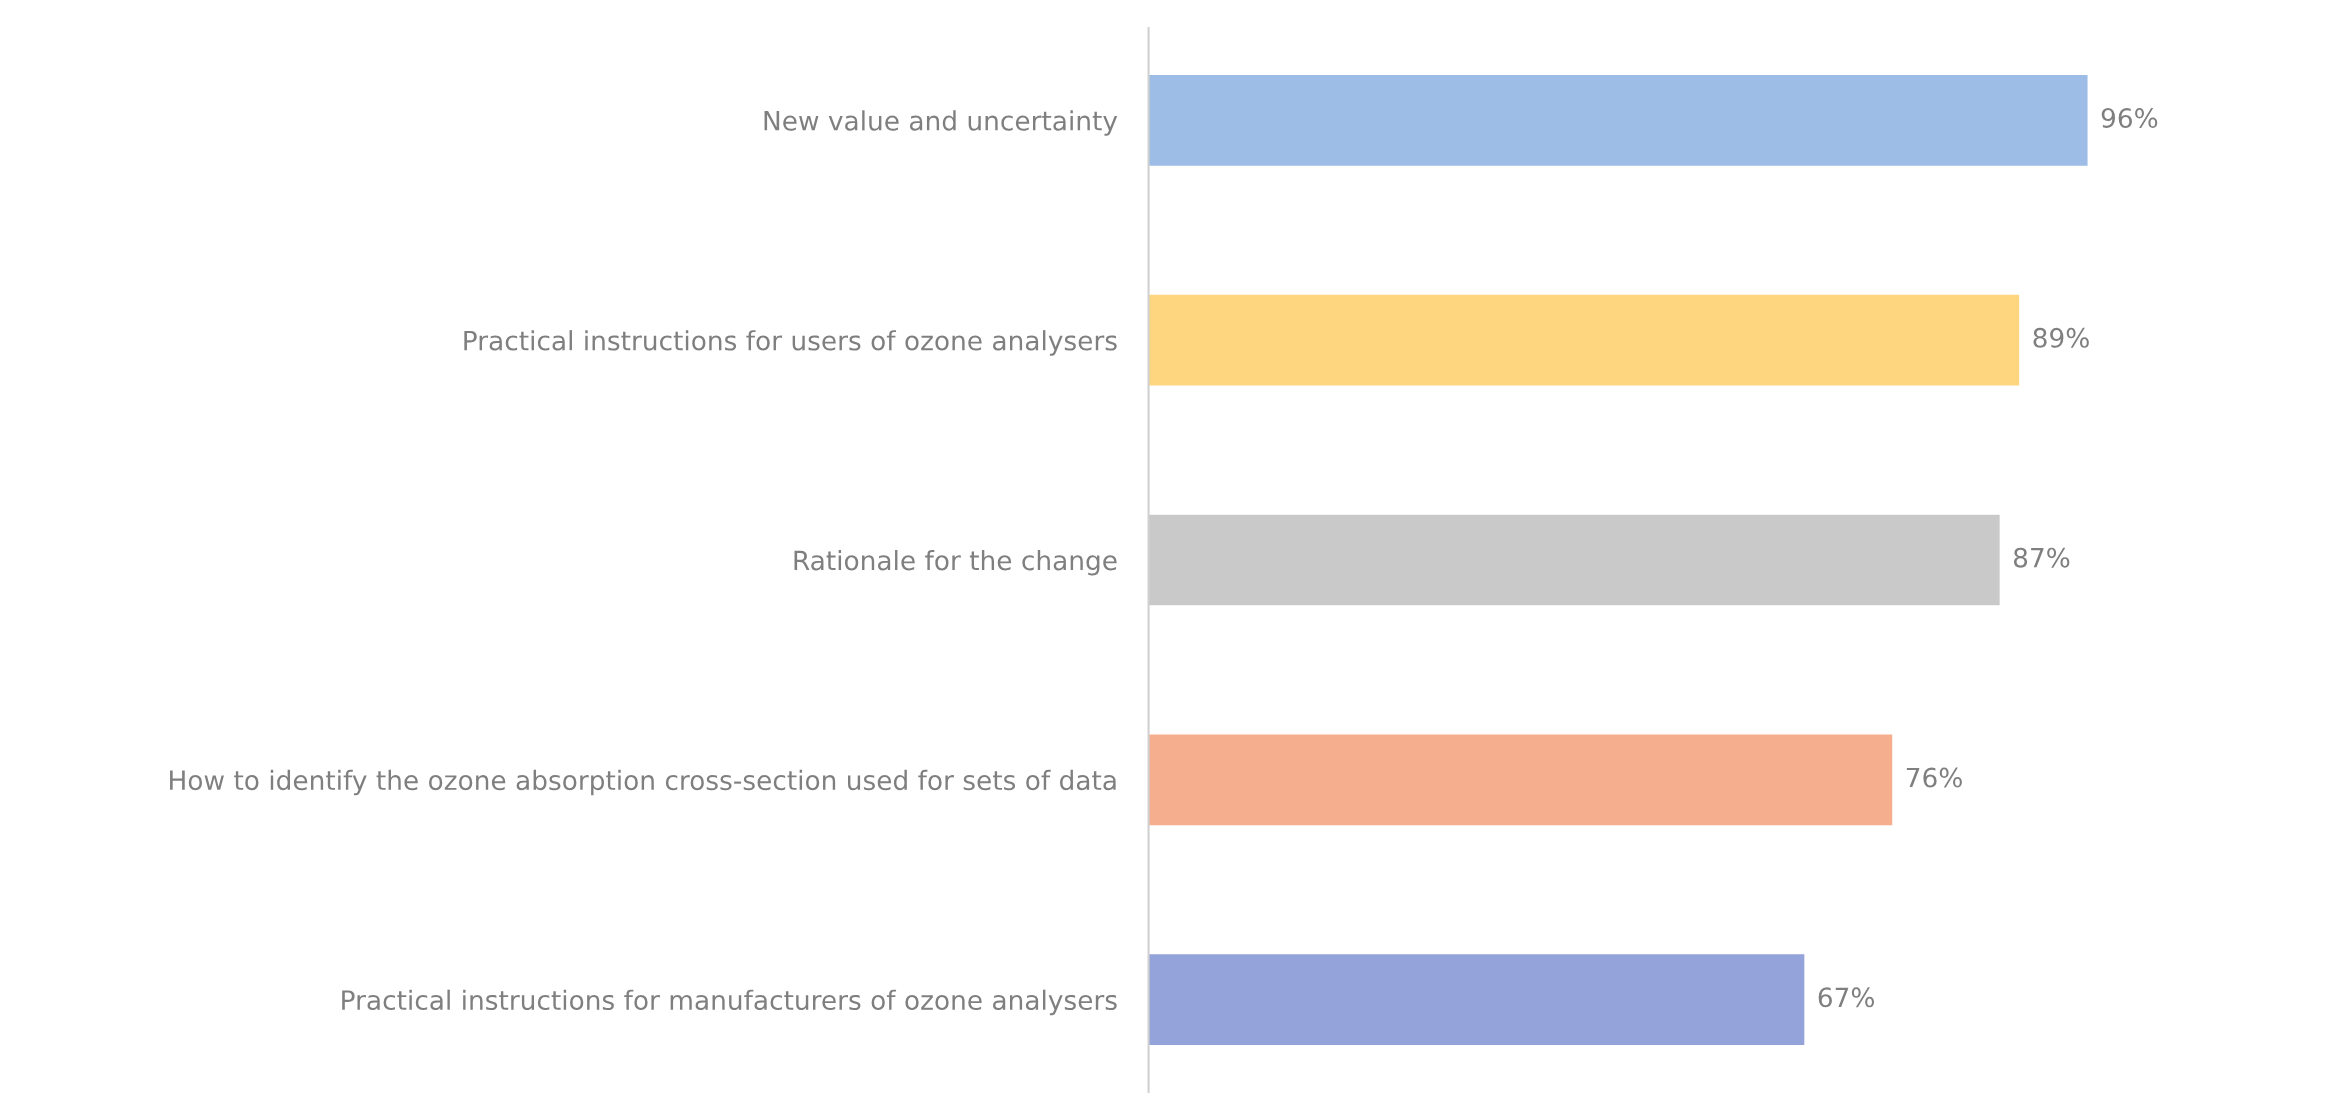  What do you see at coordinates (2041, 557) in the screenshot?
I see `data-label: 87%` at bounding box center [2041, 557].